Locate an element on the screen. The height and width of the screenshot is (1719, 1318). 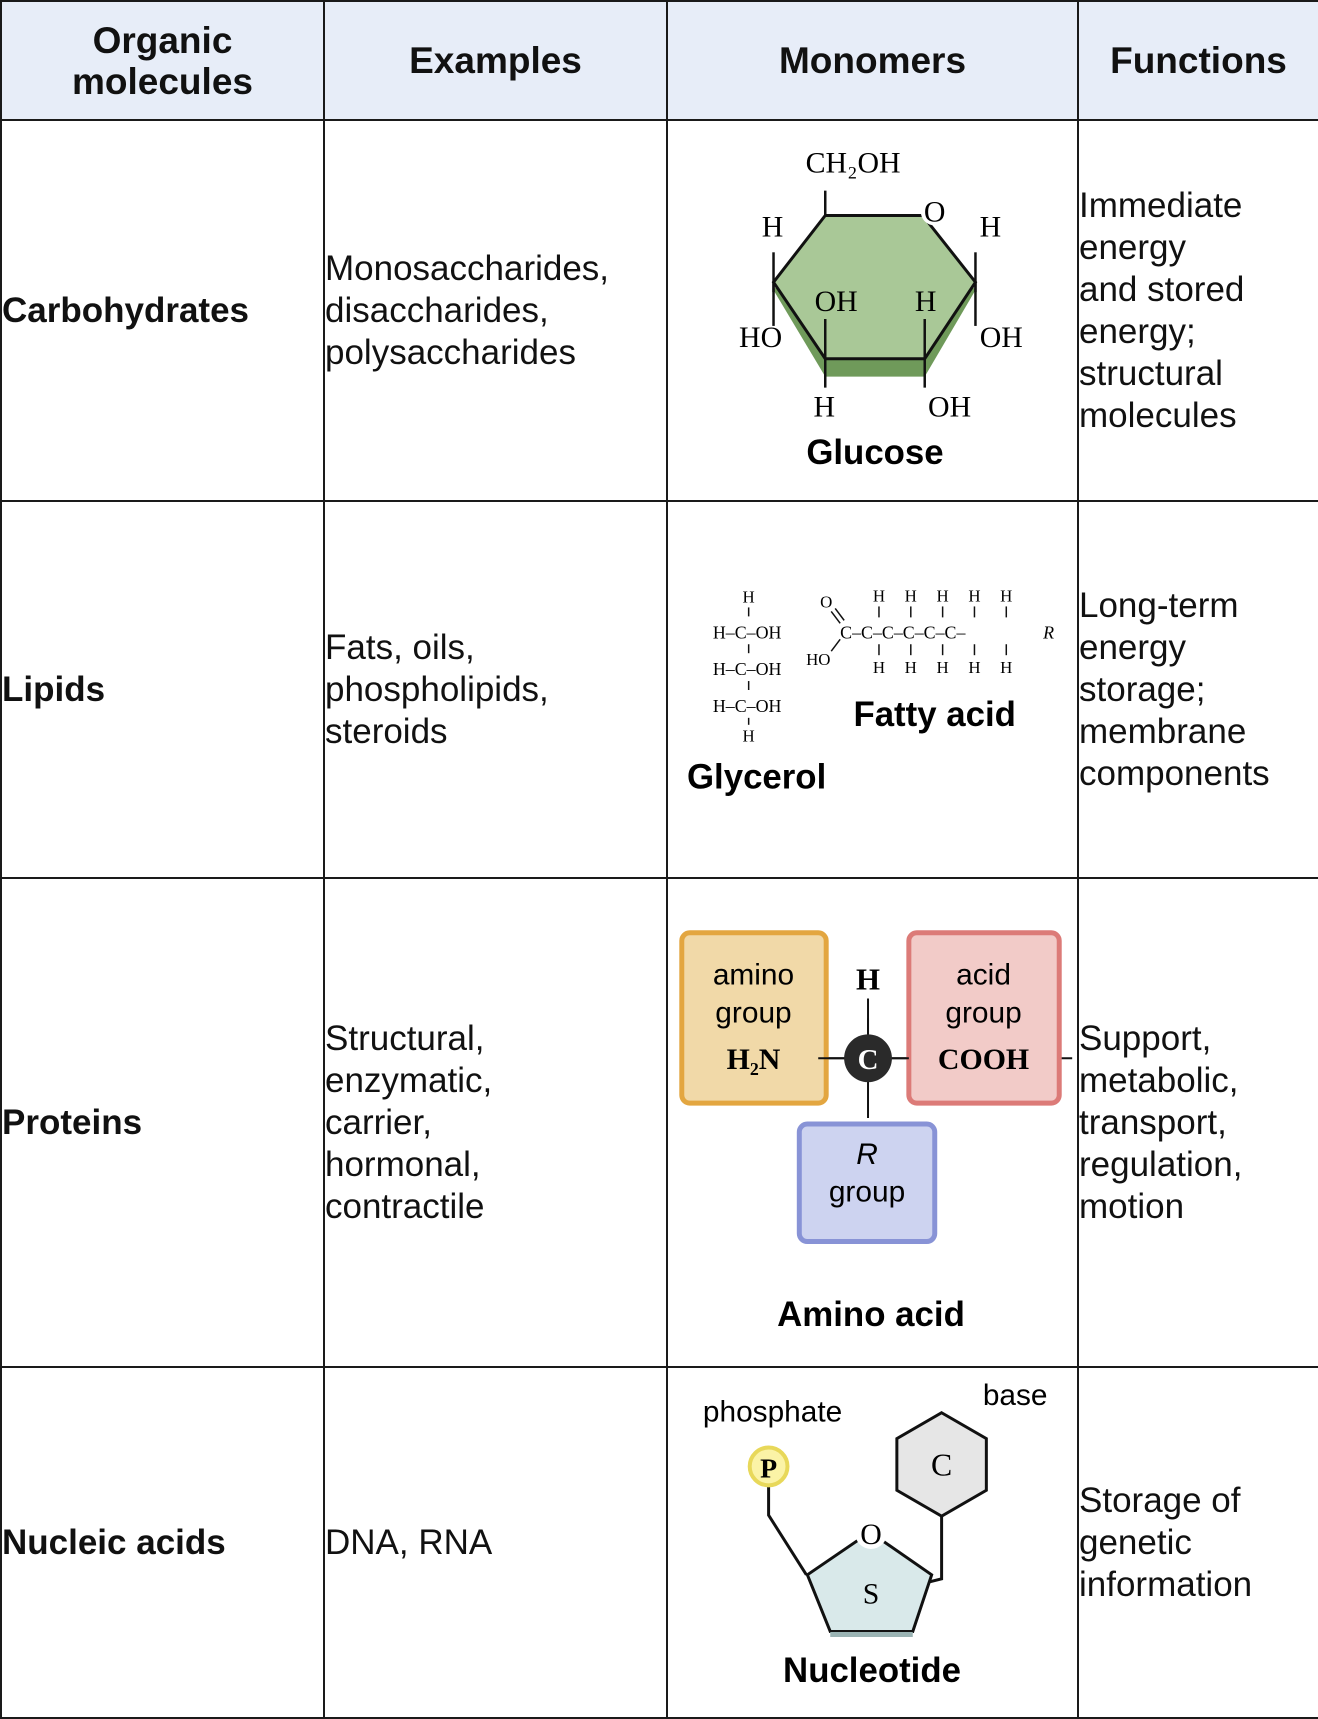
caption-fatty-acid: Fatty acid is located at coordinates (934, 714).